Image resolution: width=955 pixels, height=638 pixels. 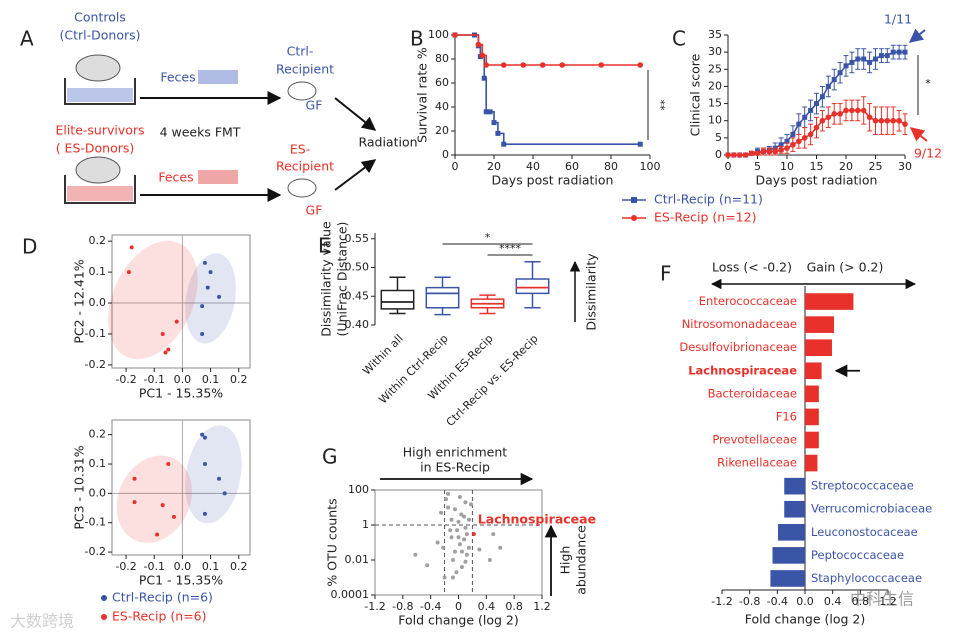 I want to click on text: Feces, so click(x=177, y=77).